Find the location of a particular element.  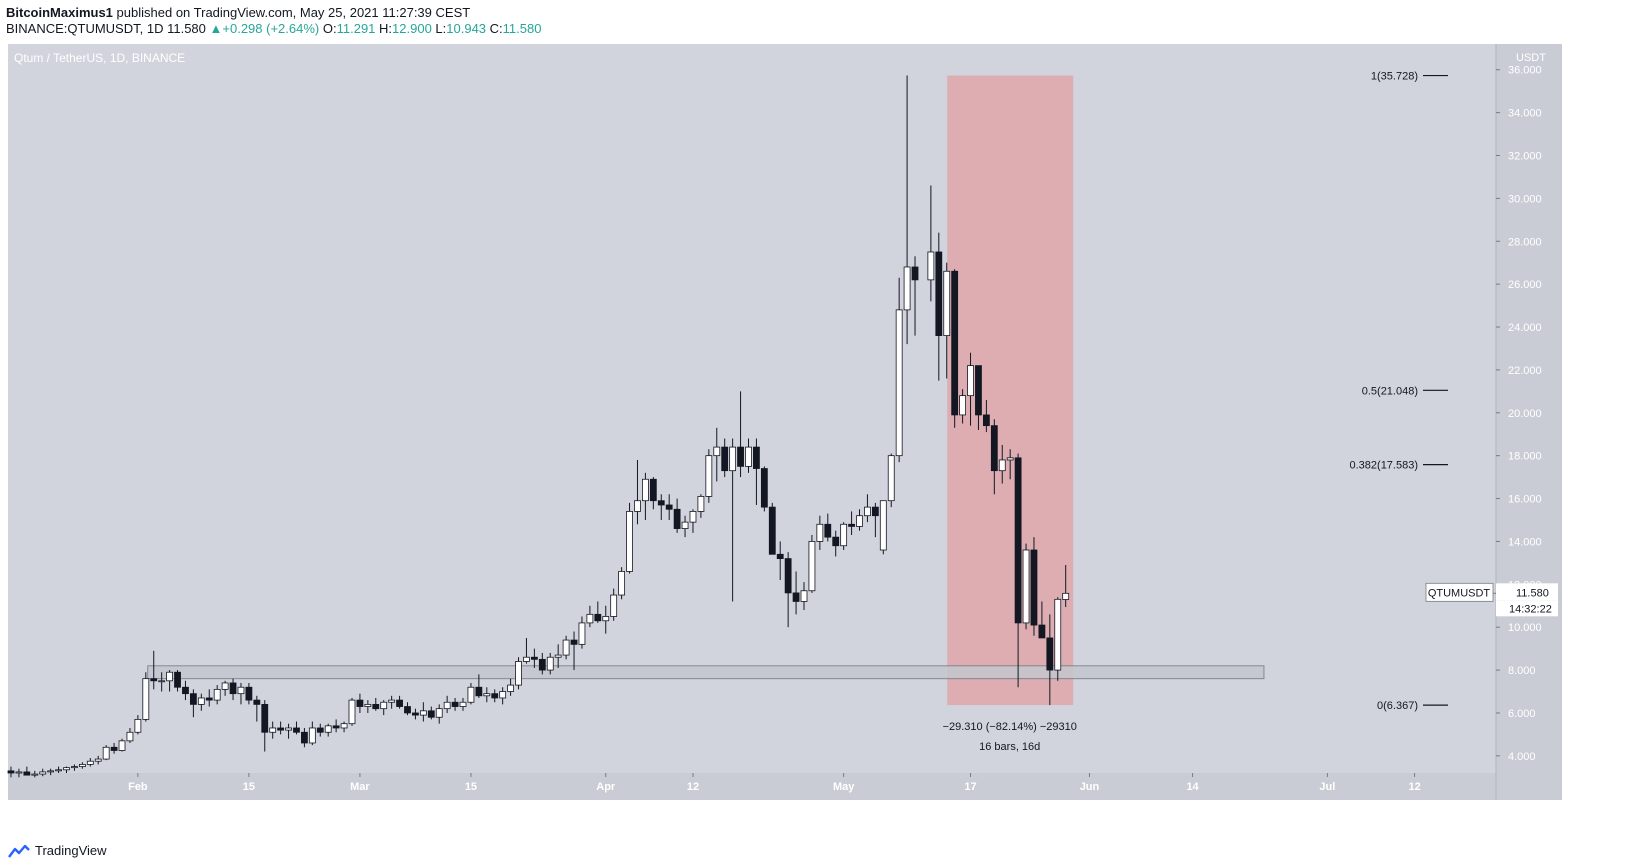

y-tick-label: 26.000 is located at coordinates (1525, 285).